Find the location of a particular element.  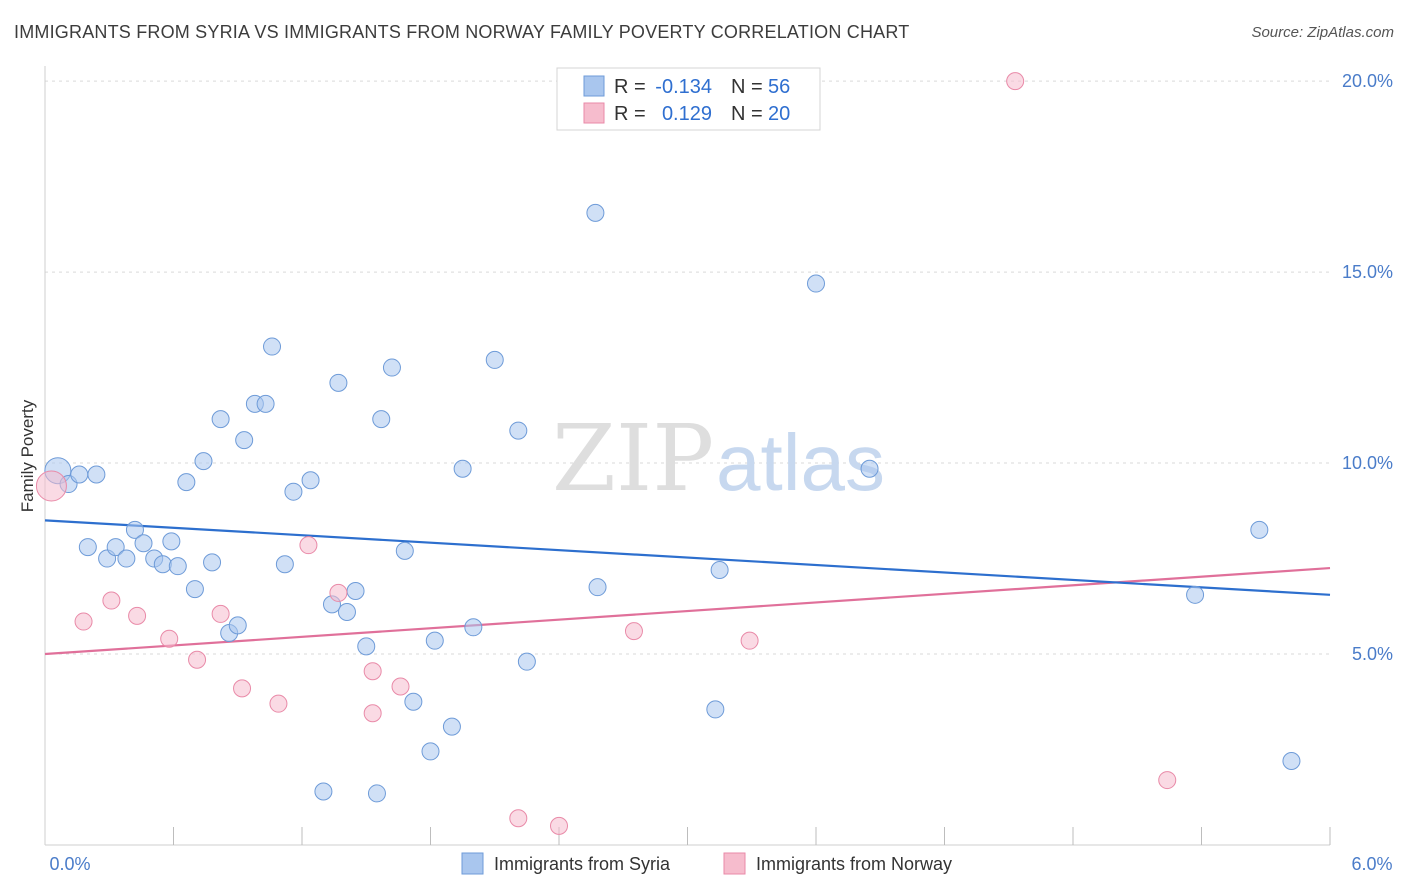

stats-norway-r-value: 0.129 is located at coordinates (687, 114).